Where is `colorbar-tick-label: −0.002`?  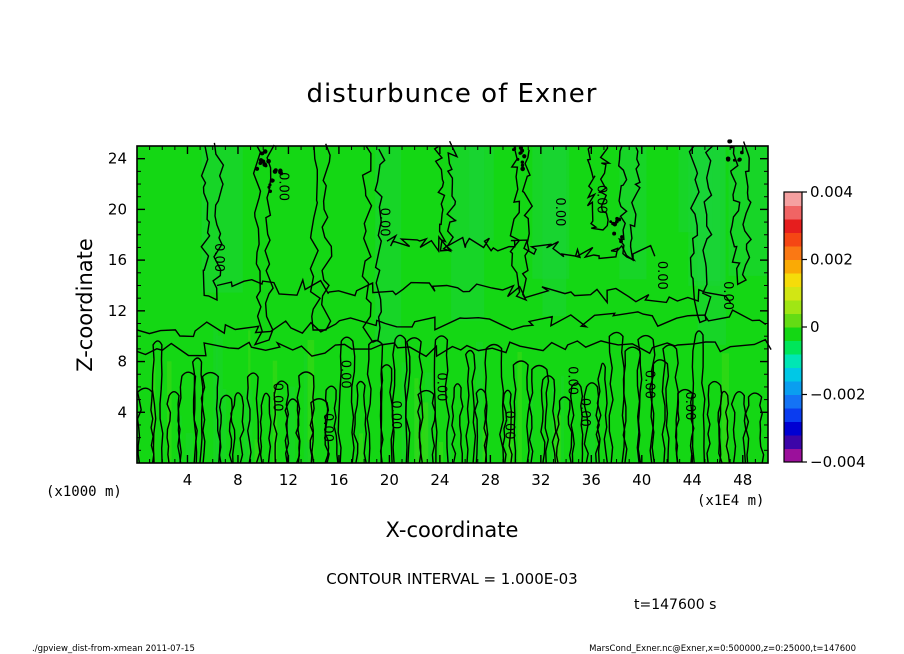
colorbar-tick-label: −0.002 is located at coordinates (838, 395).